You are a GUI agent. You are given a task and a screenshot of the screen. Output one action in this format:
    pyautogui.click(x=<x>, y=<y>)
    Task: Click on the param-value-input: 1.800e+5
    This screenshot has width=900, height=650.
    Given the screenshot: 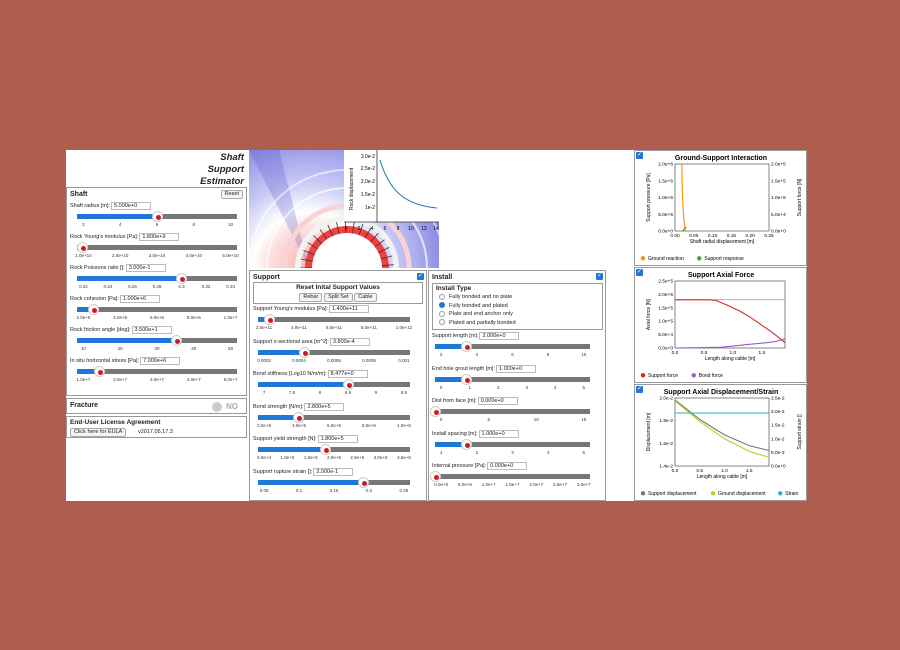 What is the action you would take?
    pyautogui.click(x=337, y=439)
    